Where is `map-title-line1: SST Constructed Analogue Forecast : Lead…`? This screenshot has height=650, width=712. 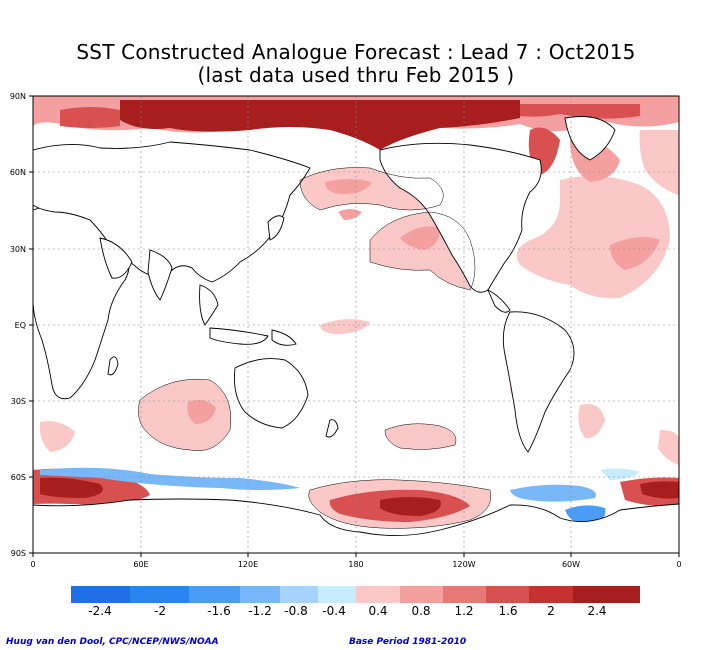
map-title-line1: SST Constructed Analogue Forecast : Lead… is located at coordinates (356, 52).